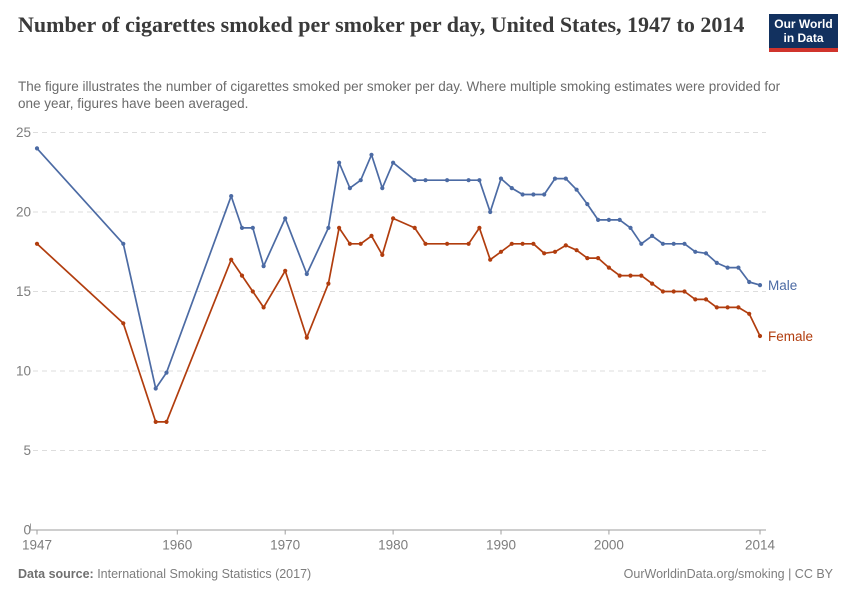  Describe the element at coordinates (393, 545) in the screenshot. I see `x-tick-label: 1980` at that location.